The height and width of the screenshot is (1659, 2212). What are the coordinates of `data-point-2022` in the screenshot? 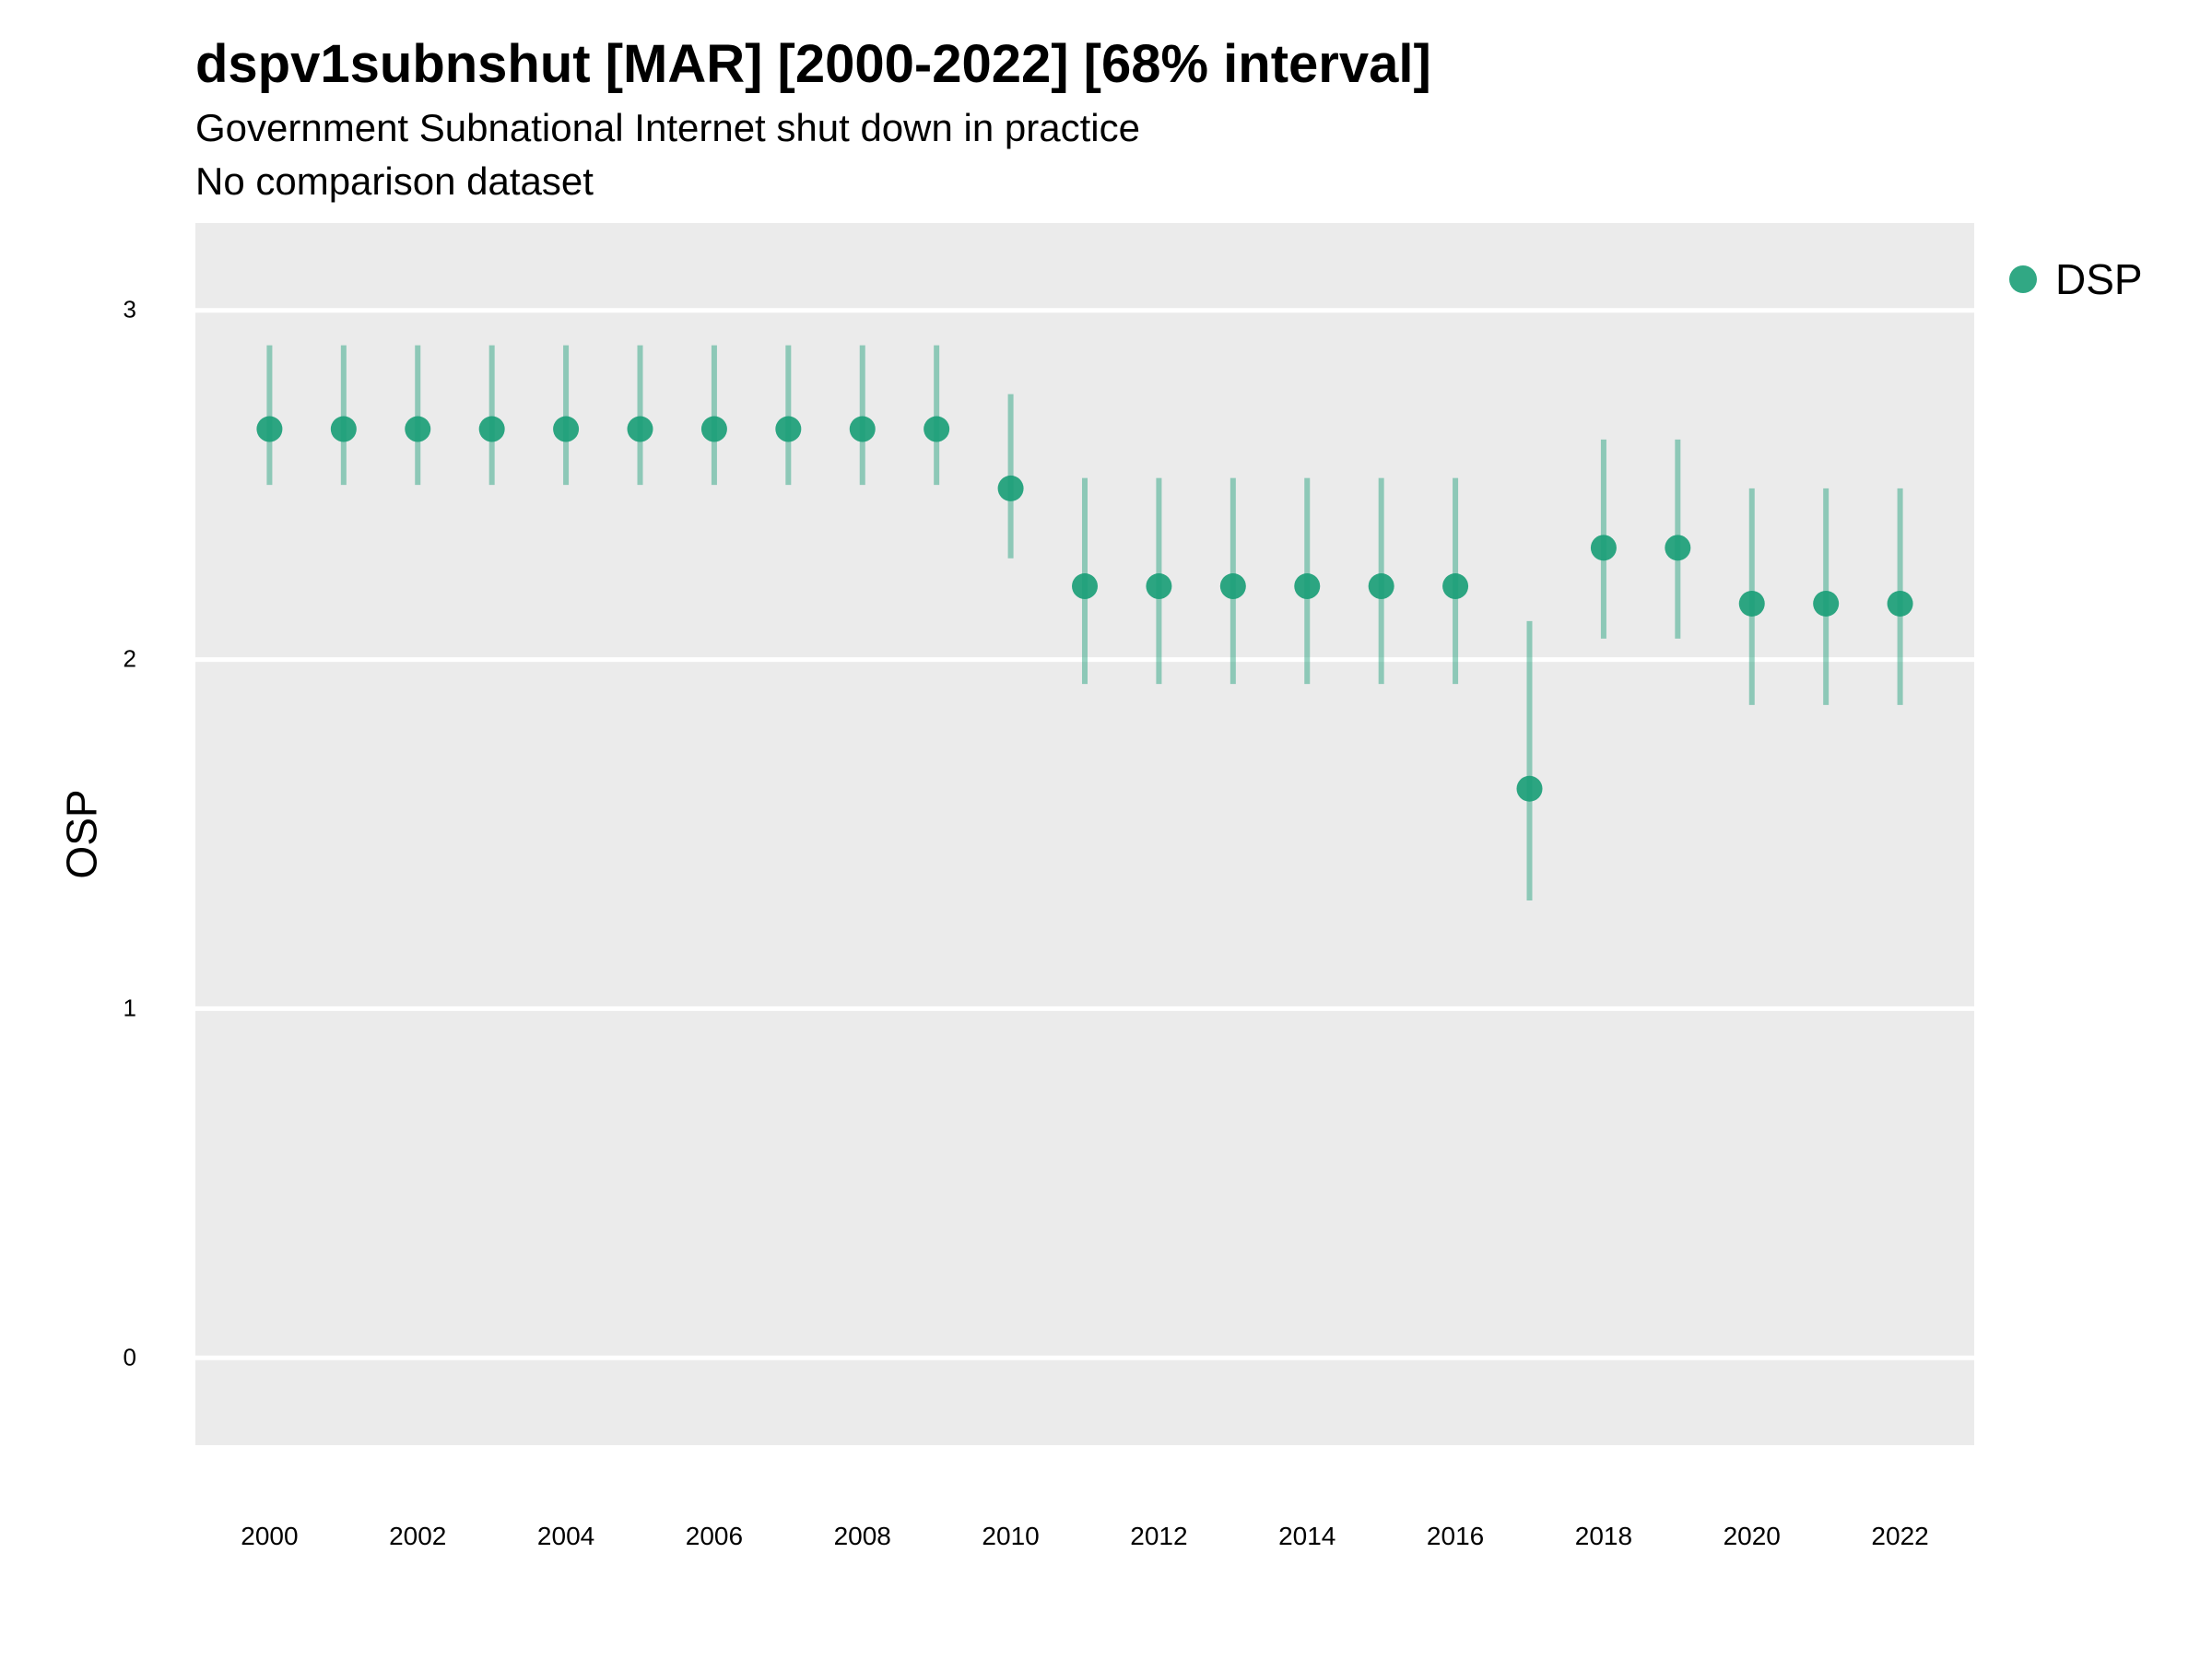 It's located at (1900, 603).